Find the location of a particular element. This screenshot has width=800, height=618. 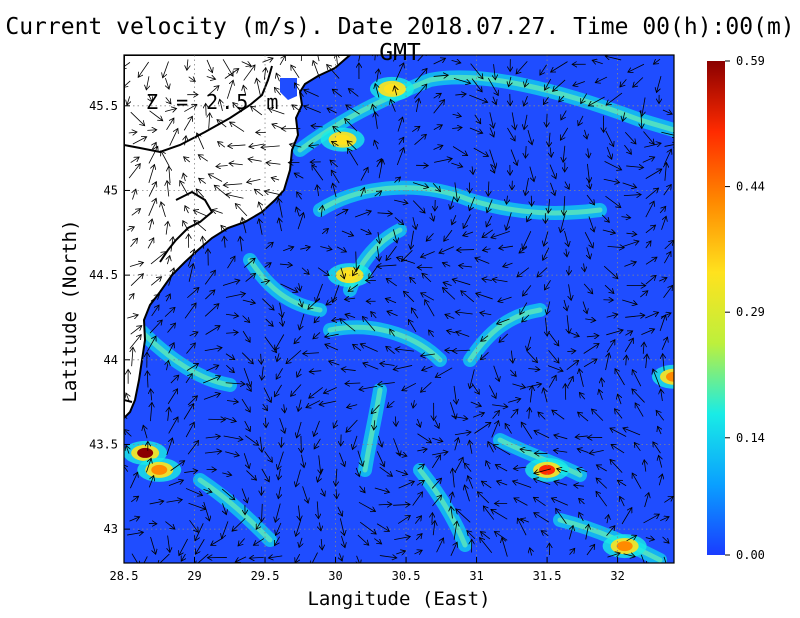

colorbar-tick-label: 0.29 is located at coordinates (750, 312).